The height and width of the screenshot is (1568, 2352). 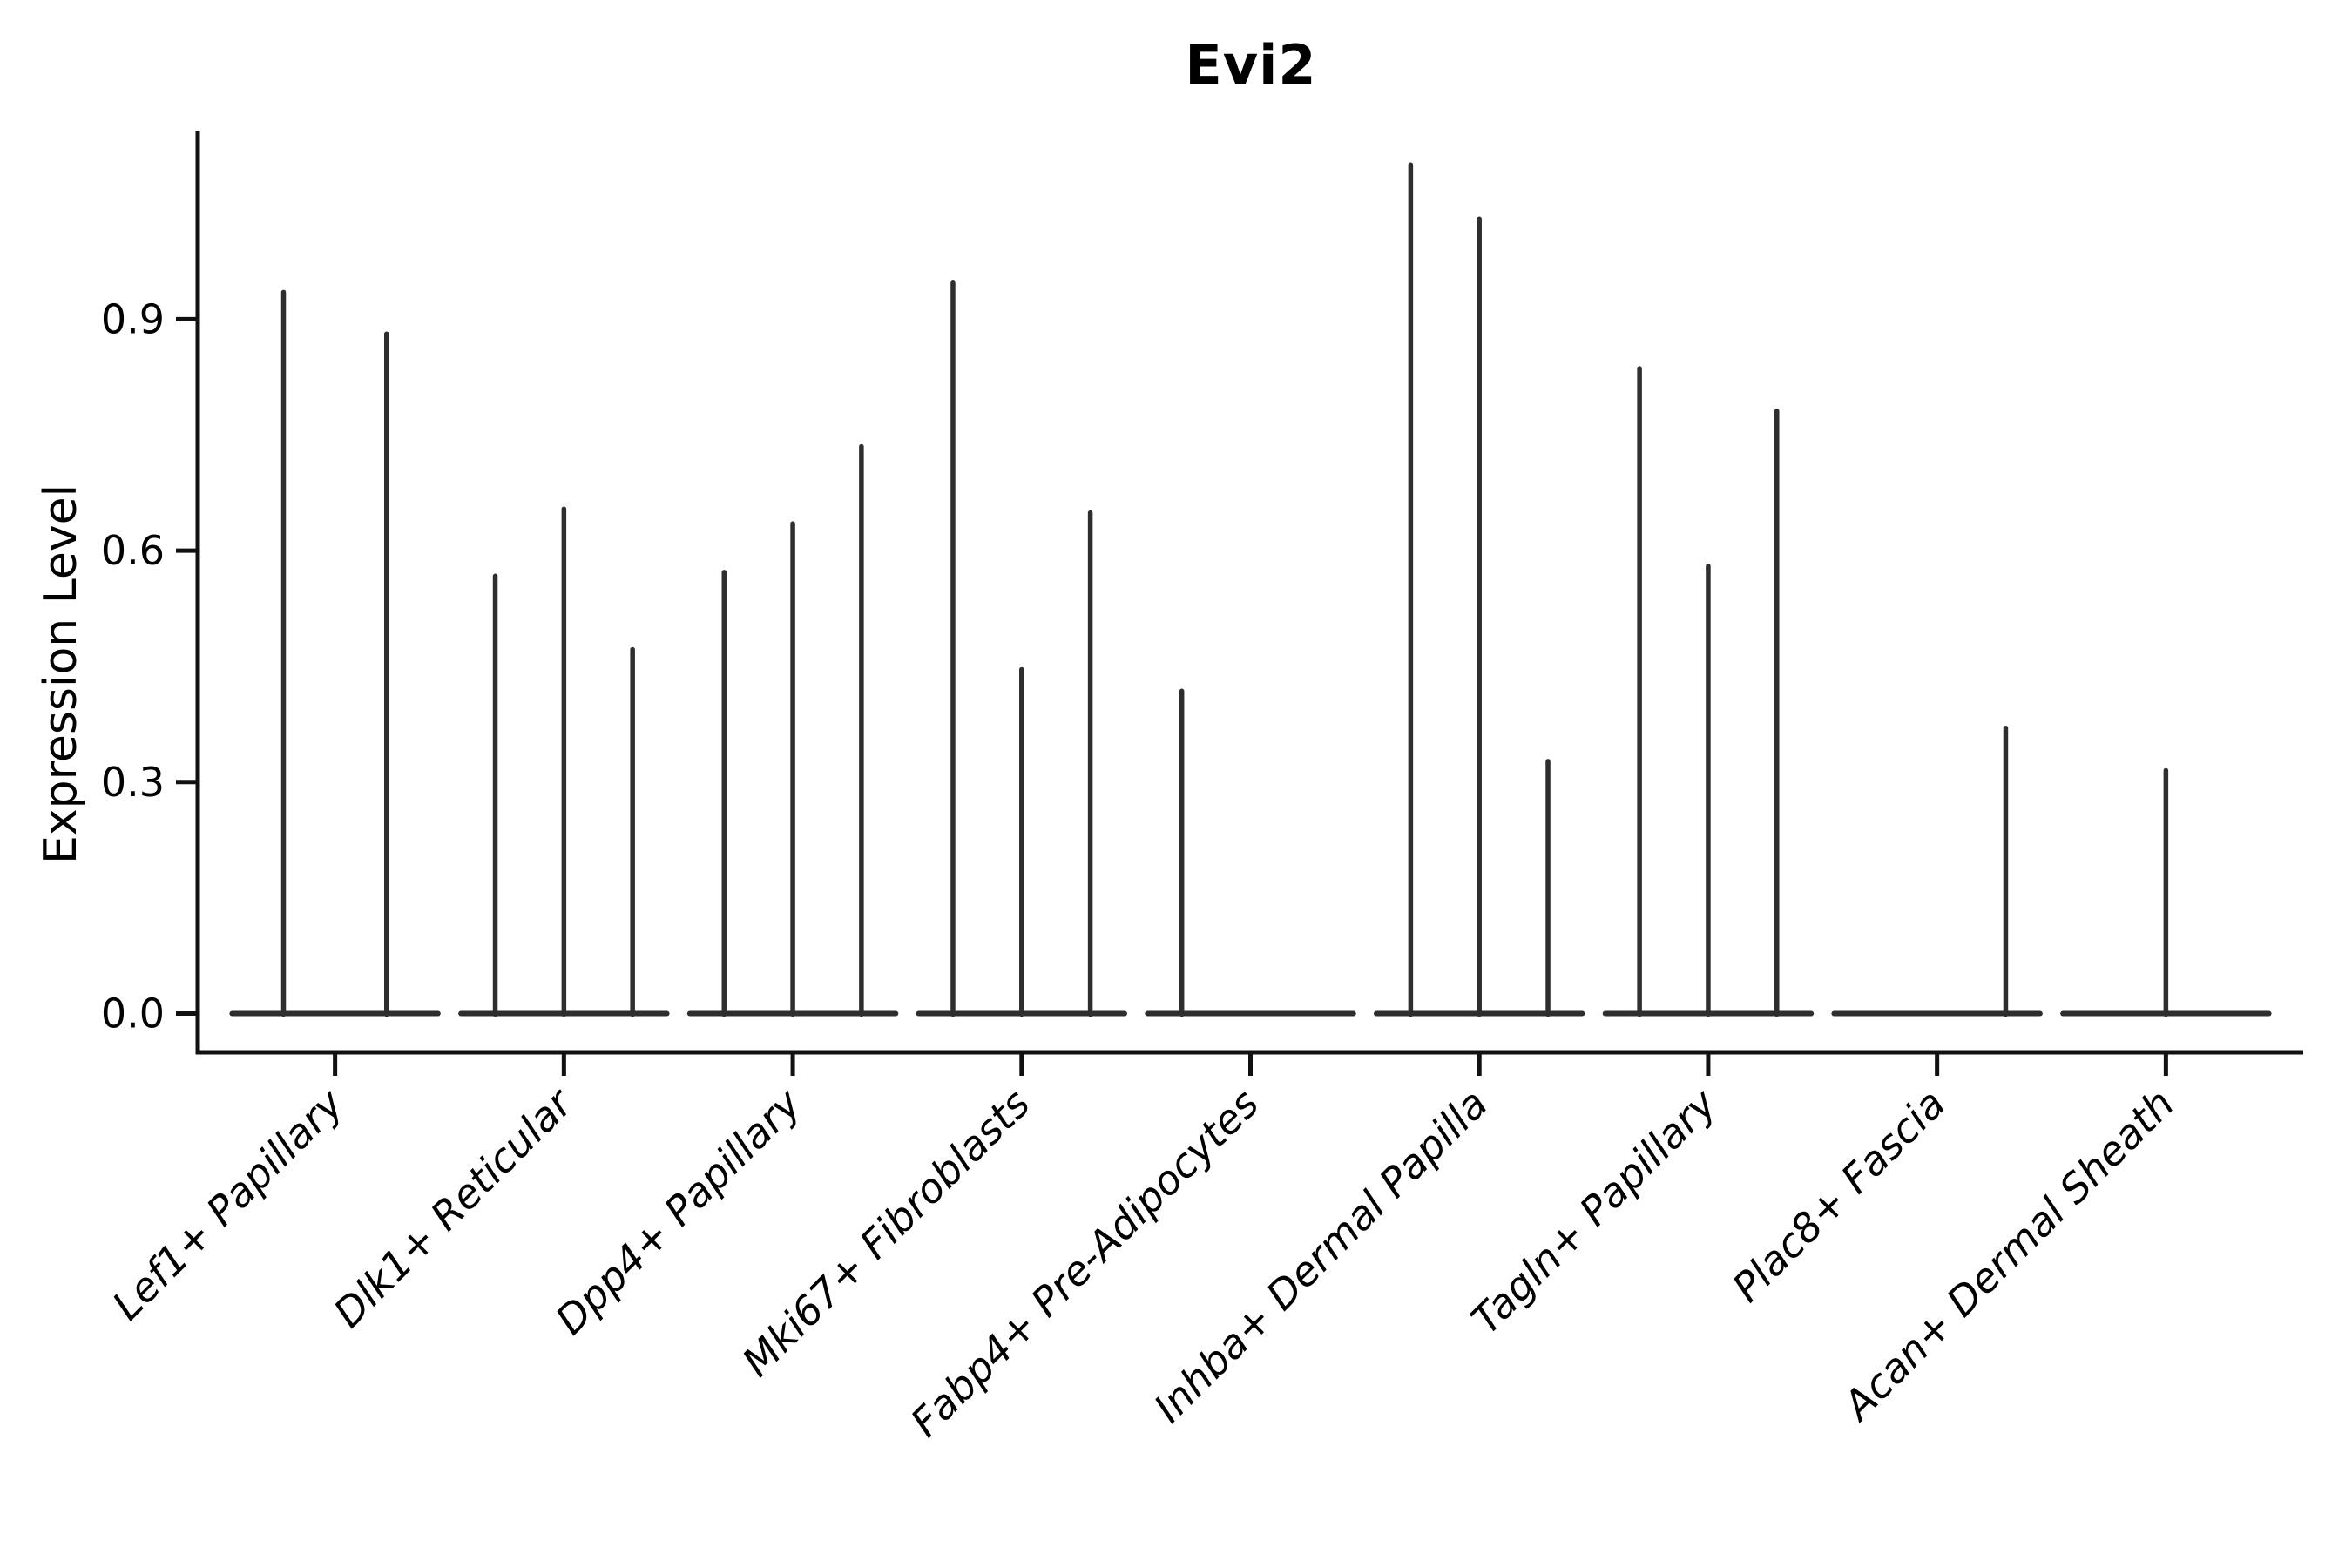 What do you see at coordinates (1594, 1211) in the screenshot?
I see `x-category-label: Tagln+ Papillary` at bounding box center [1594, 1211].